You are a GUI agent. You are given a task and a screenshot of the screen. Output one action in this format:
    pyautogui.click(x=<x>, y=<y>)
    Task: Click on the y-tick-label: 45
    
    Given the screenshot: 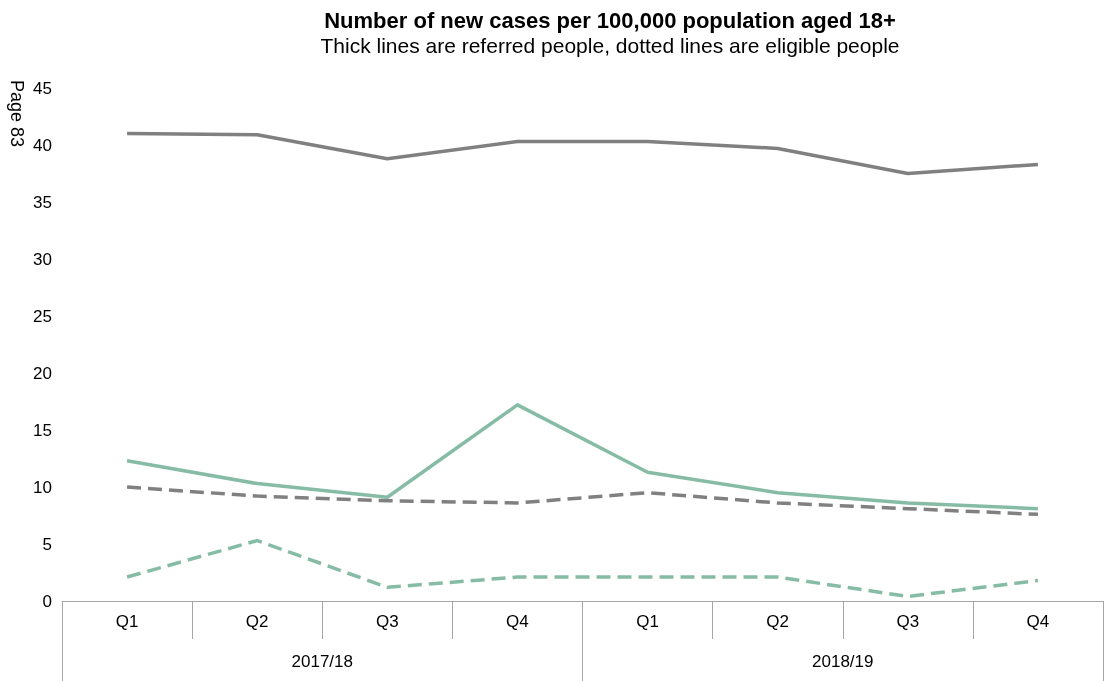 What is the action you would take?
    pyautogui.click(x=42, y=88)
    